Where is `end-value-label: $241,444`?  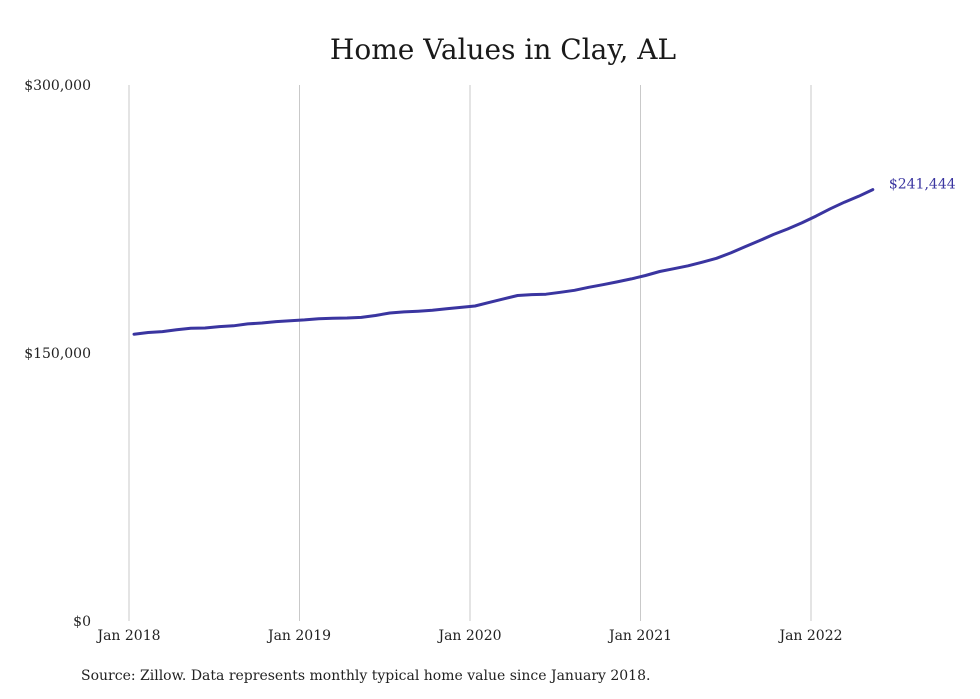
end-value-label: $241,444 is located at coordinates (922, 185).